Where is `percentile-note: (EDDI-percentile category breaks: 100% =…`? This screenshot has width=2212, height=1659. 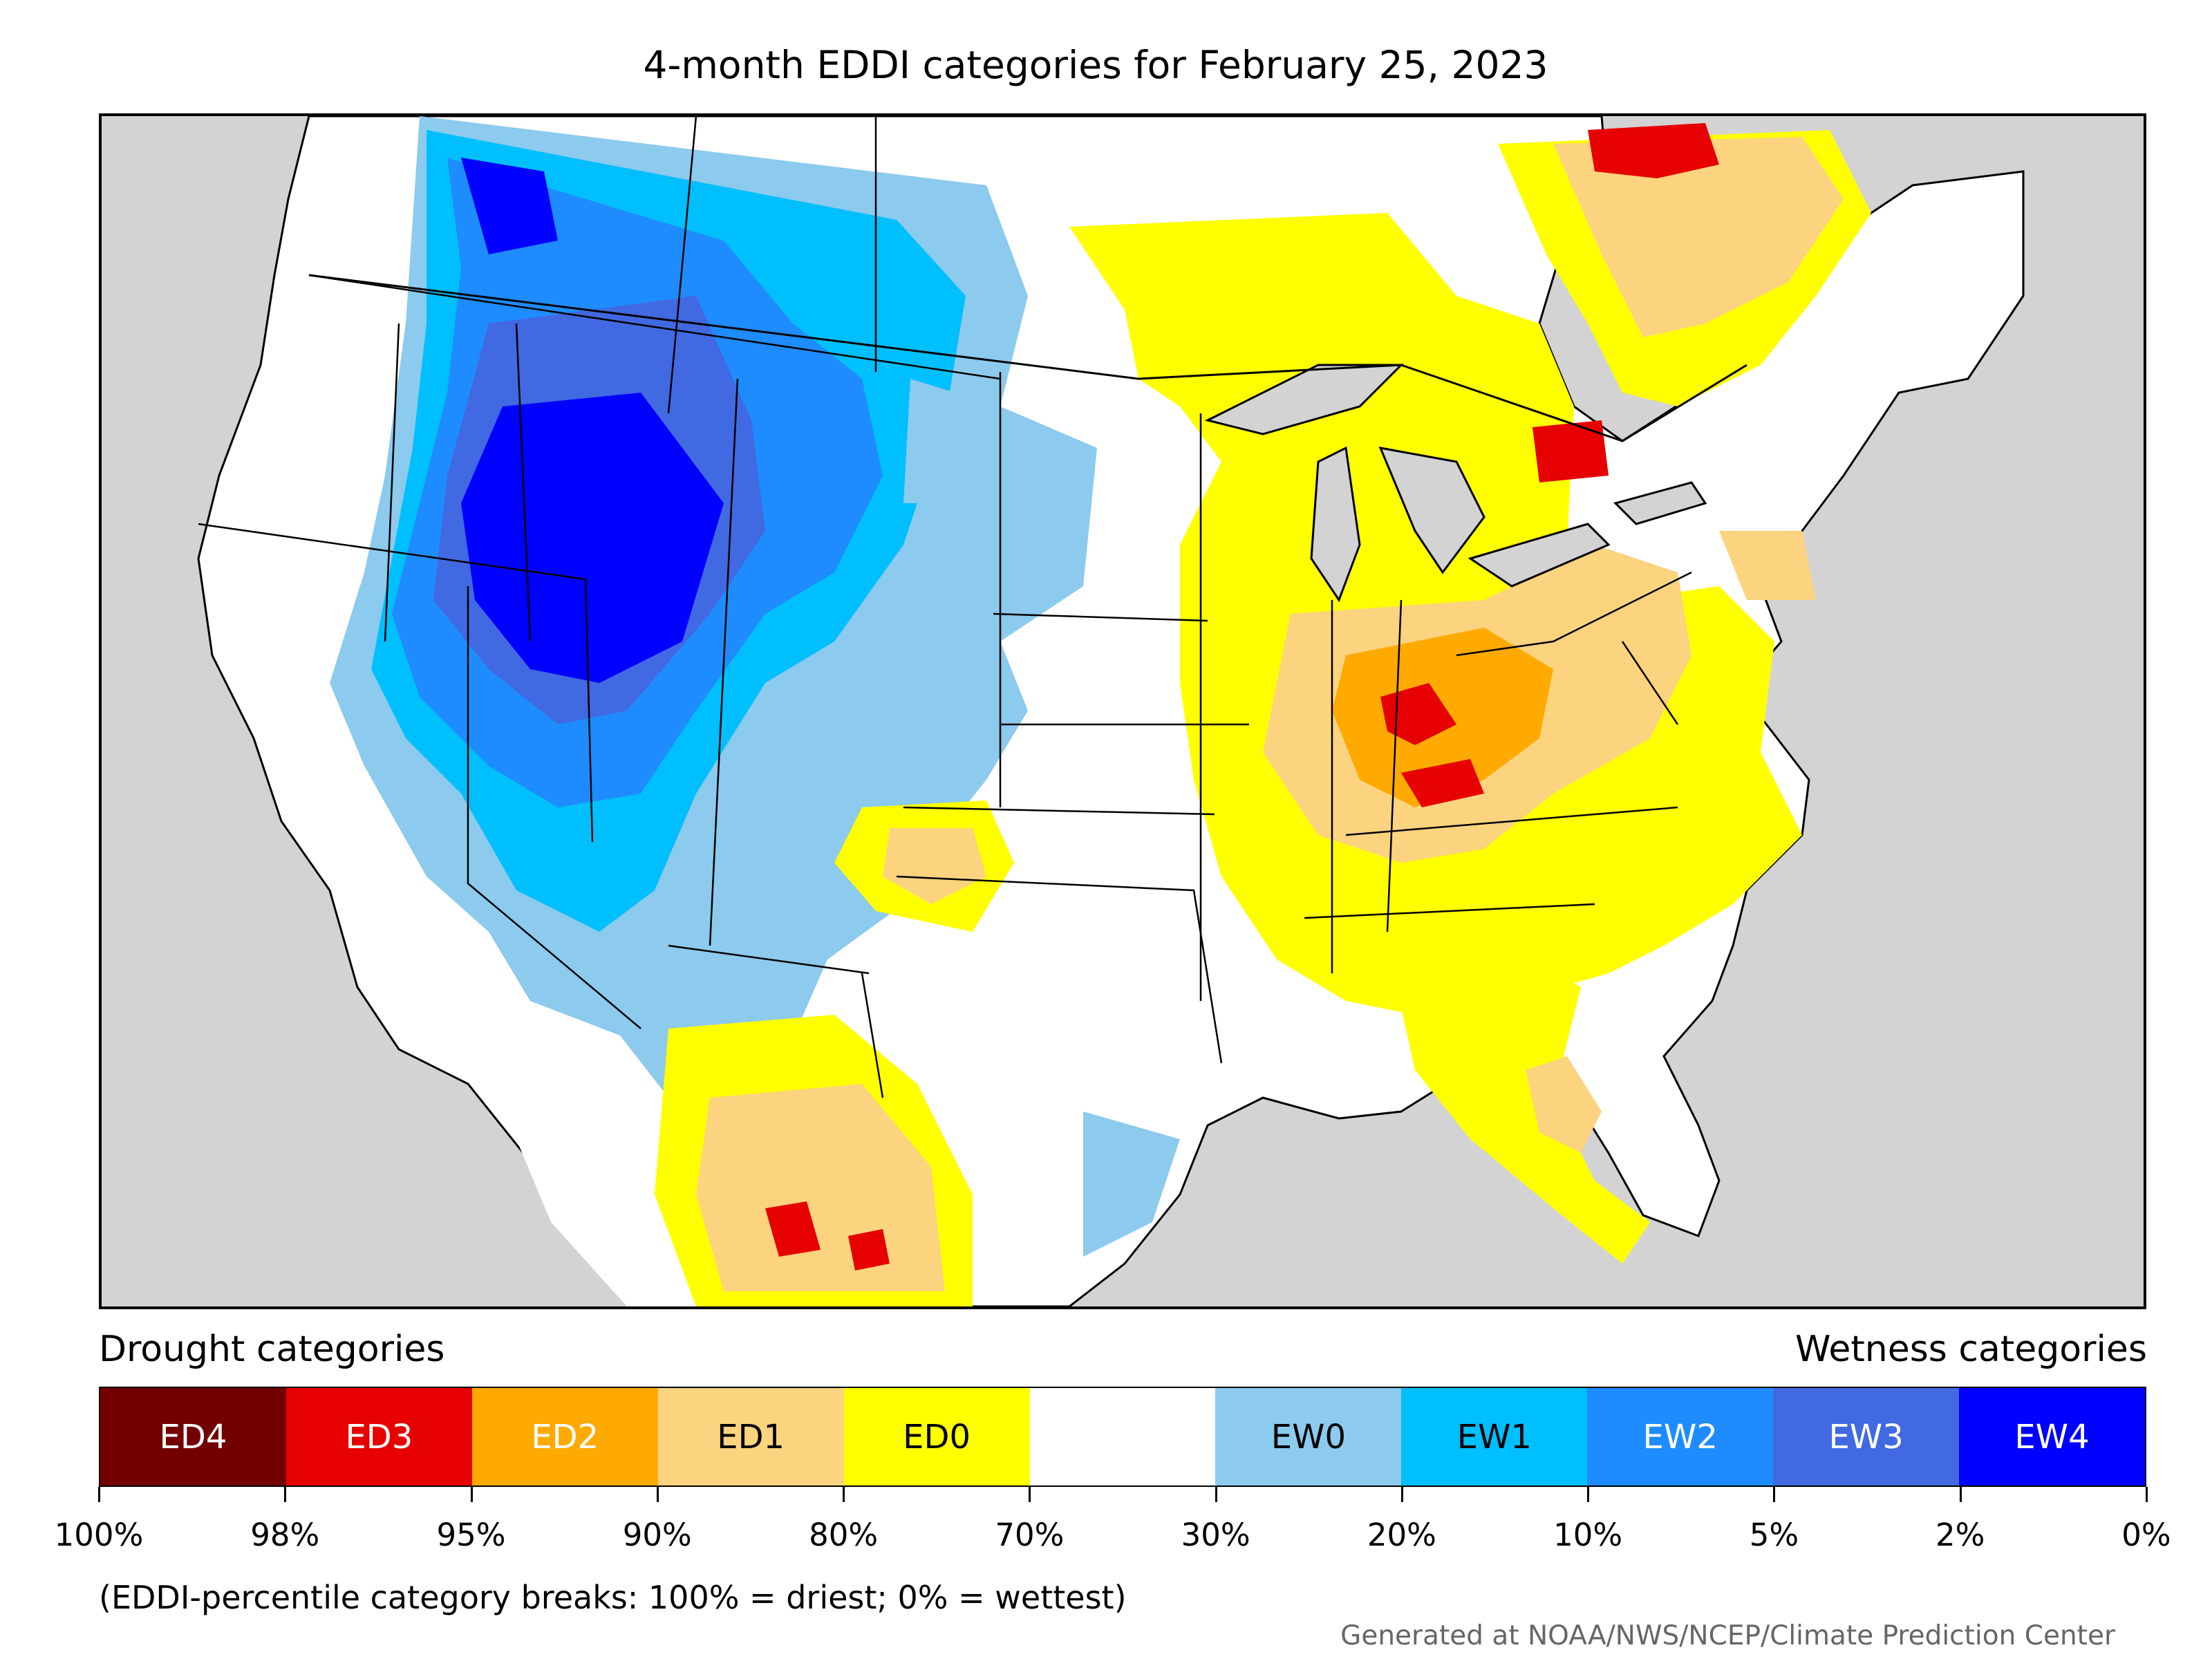 percentile-note: (EDDI-percentile category breaks: 100% =… is located at coordinates (613, 1597).